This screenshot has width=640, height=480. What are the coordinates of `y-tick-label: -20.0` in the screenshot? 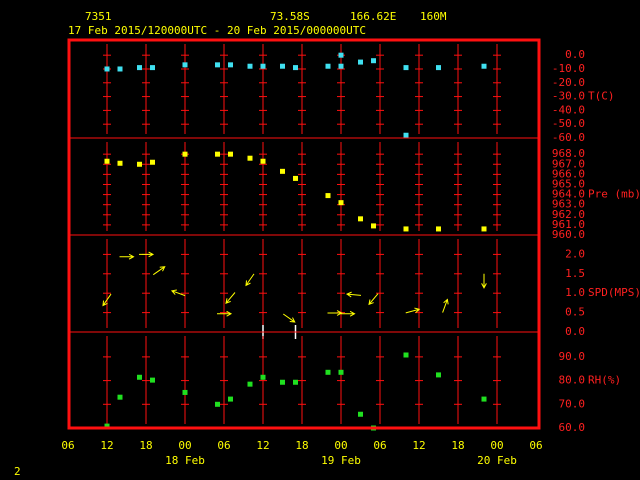 It's located at (568, 82).